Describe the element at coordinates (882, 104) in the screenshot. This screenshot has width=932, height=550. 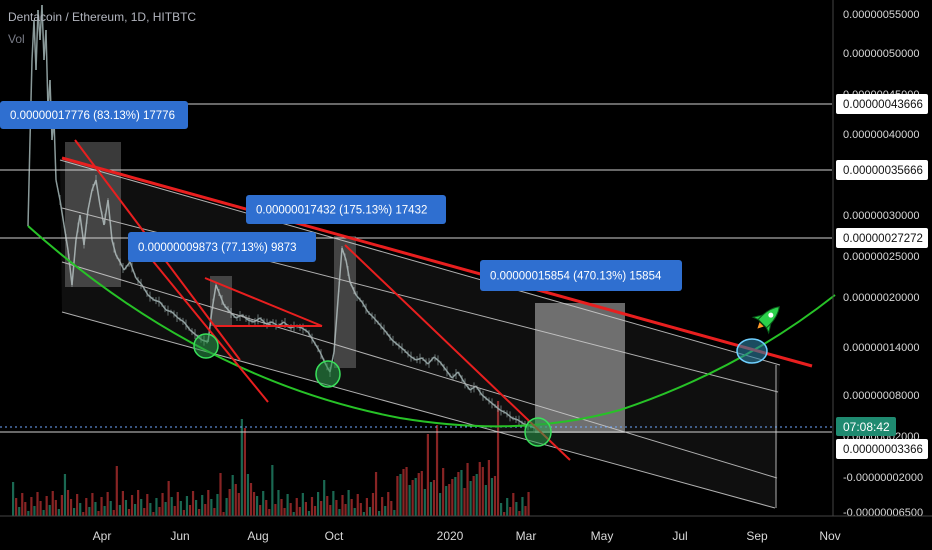
I see `price-label: 0.00000043666` at that location.